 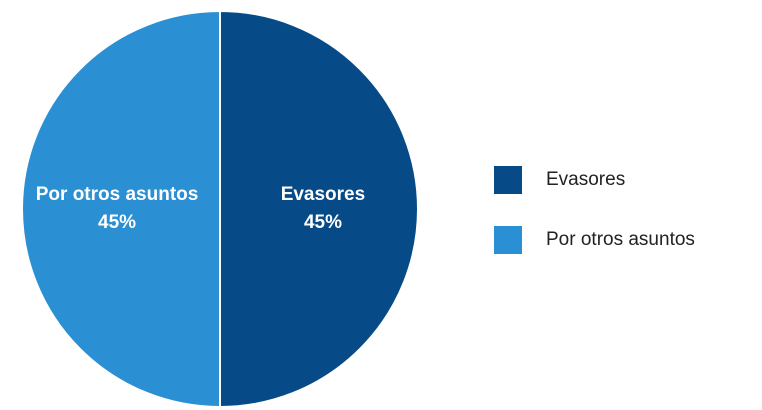 I want to click on legend-label: Evasores, so click(x=585, y=179).